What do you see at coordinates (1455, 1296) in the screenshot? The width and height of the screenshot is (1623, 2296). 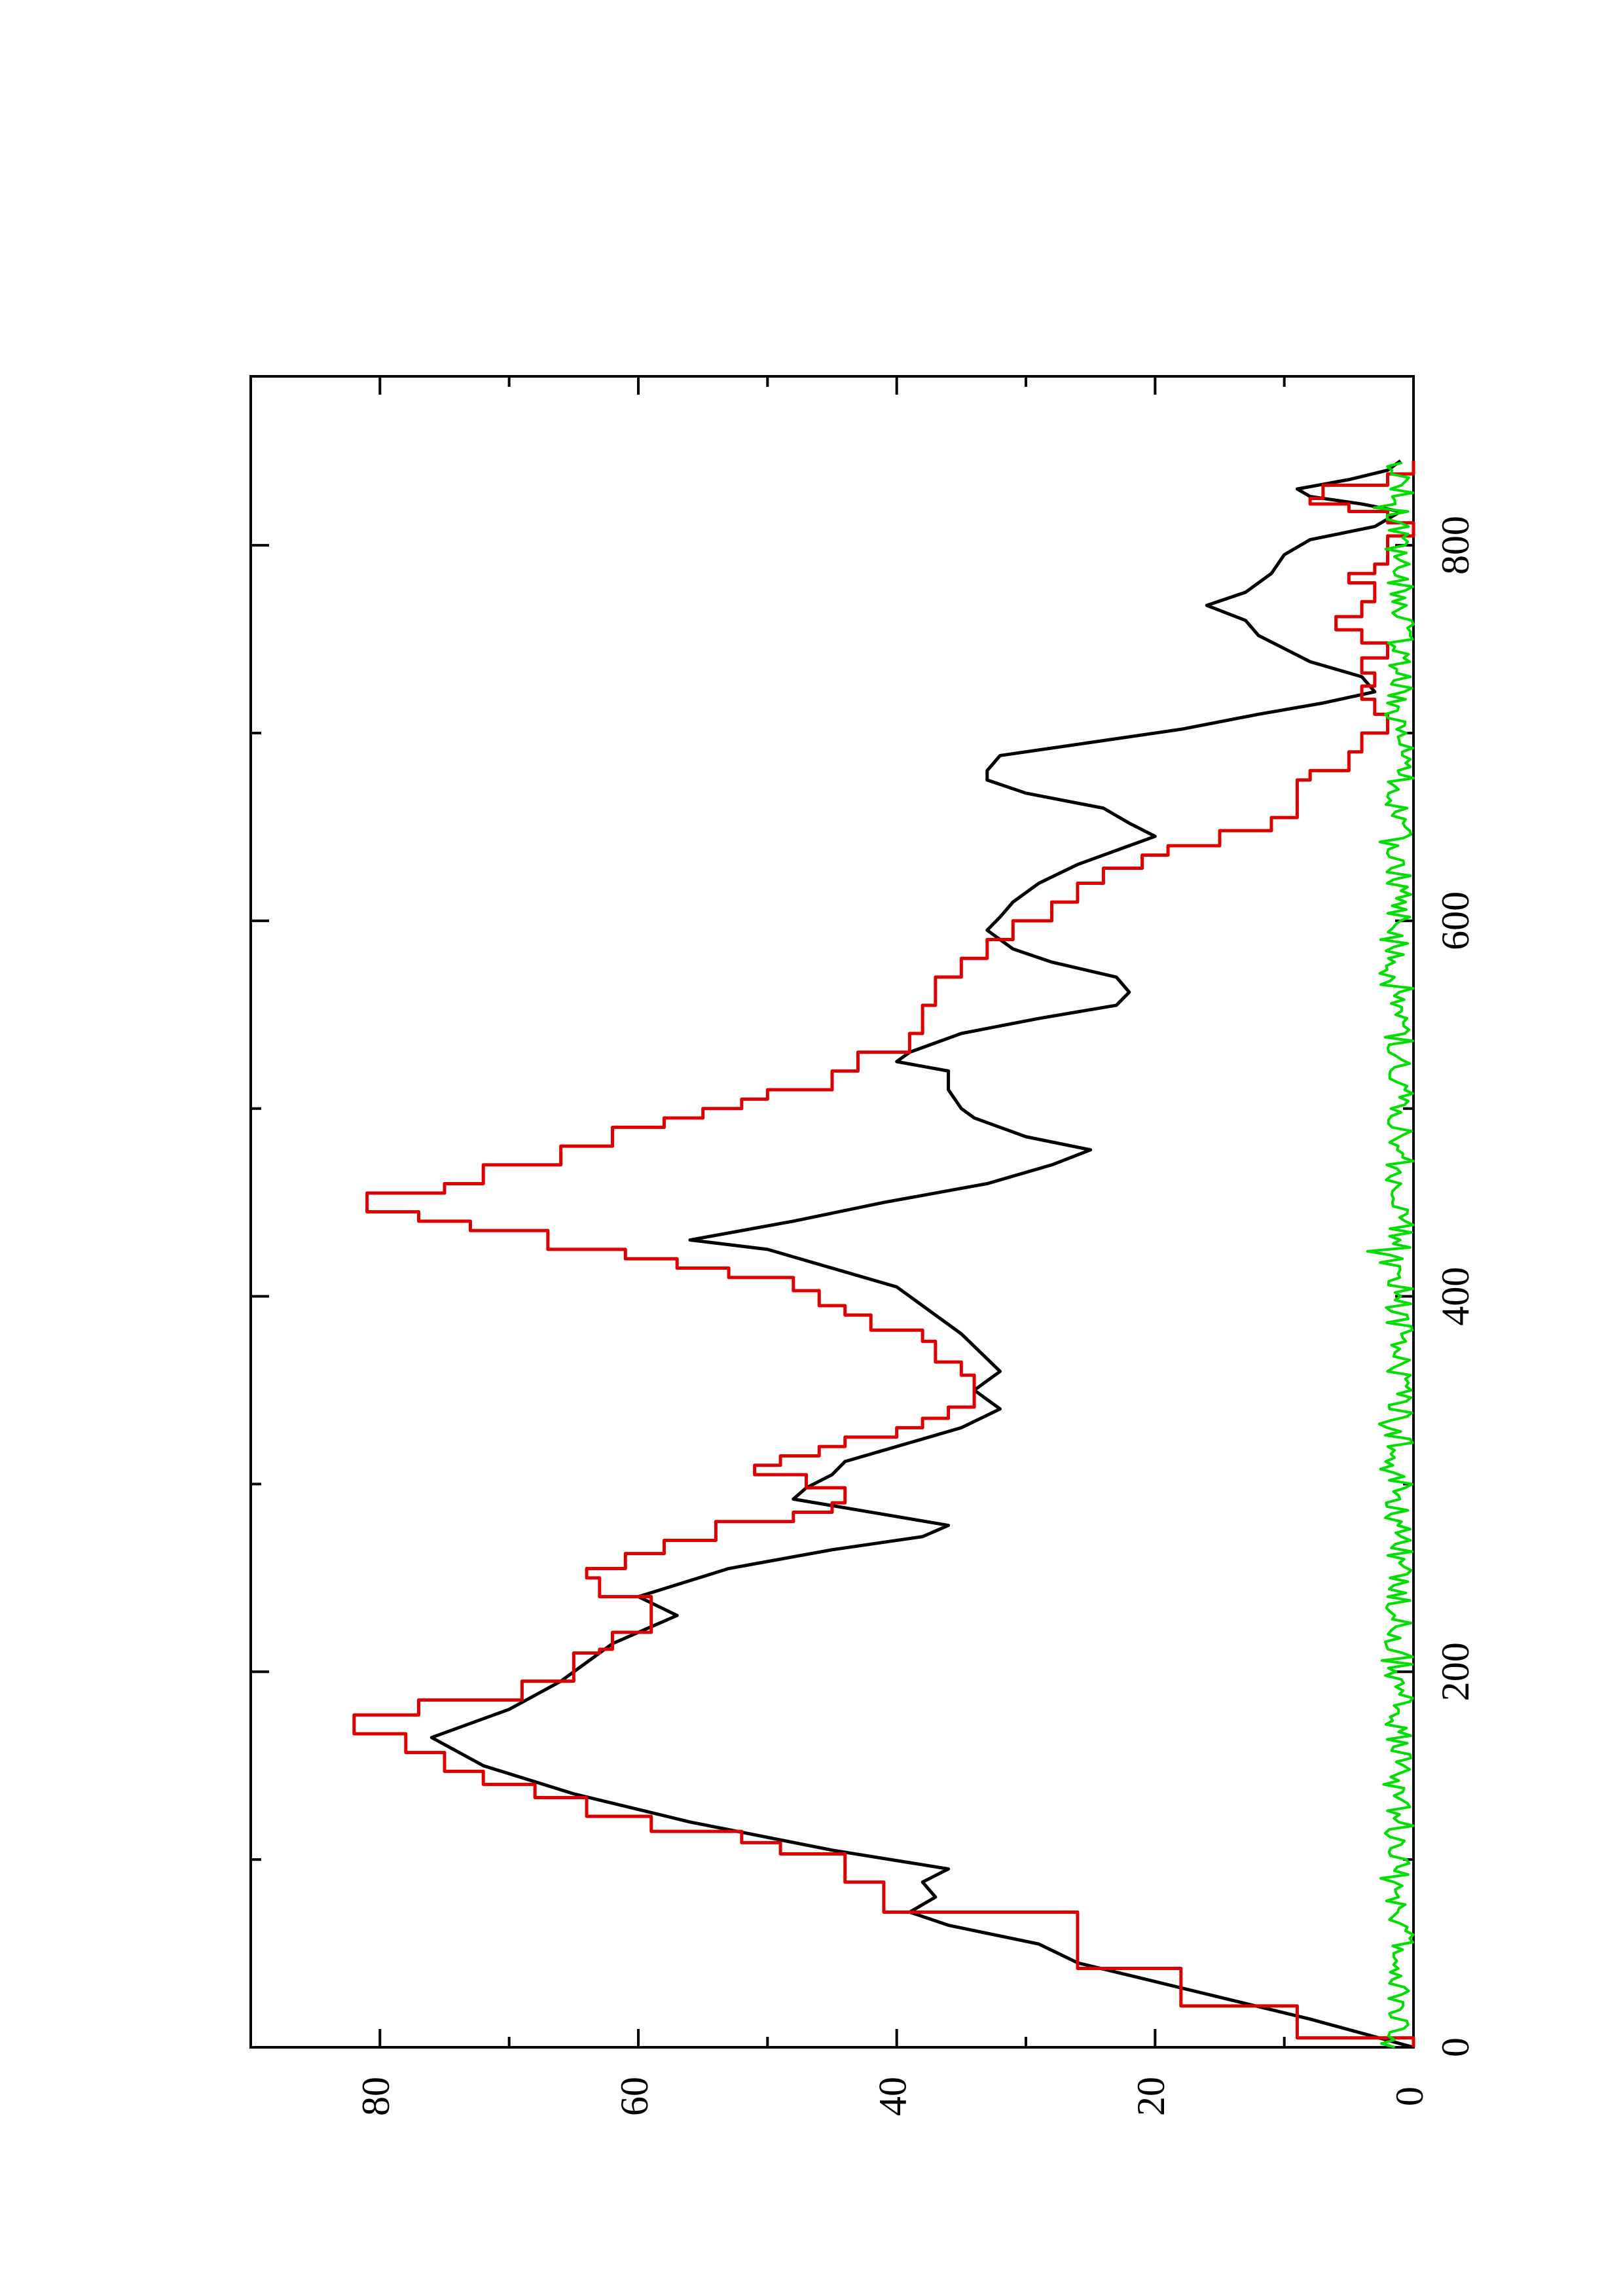 I see `x-tick-label: 400` at bounding box center [1455, 1296].